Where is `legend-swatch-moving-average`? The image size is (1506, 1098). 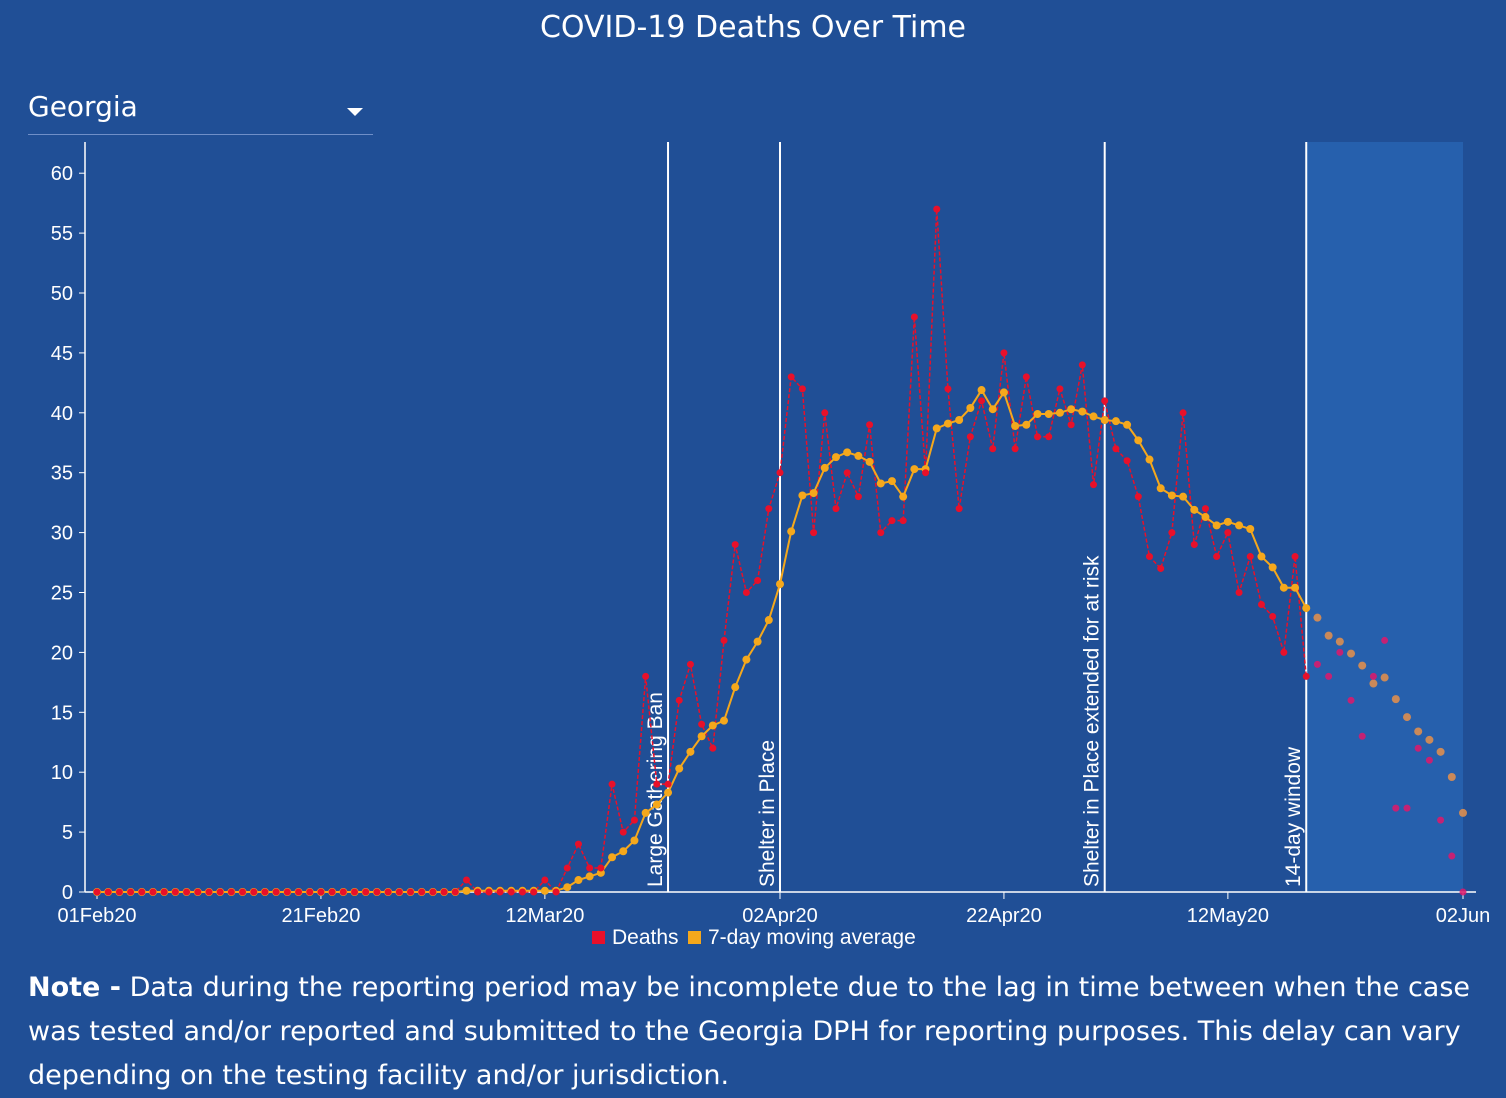
legend-swatch-moving-average is located at coordinates (694, 937).